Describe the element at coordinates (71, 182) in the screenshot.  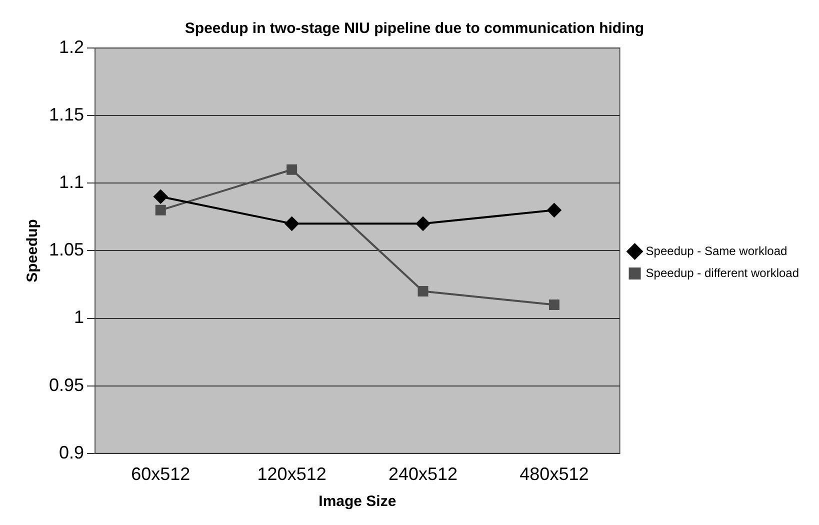
I see `y-tick-label: 1.1` at that location.